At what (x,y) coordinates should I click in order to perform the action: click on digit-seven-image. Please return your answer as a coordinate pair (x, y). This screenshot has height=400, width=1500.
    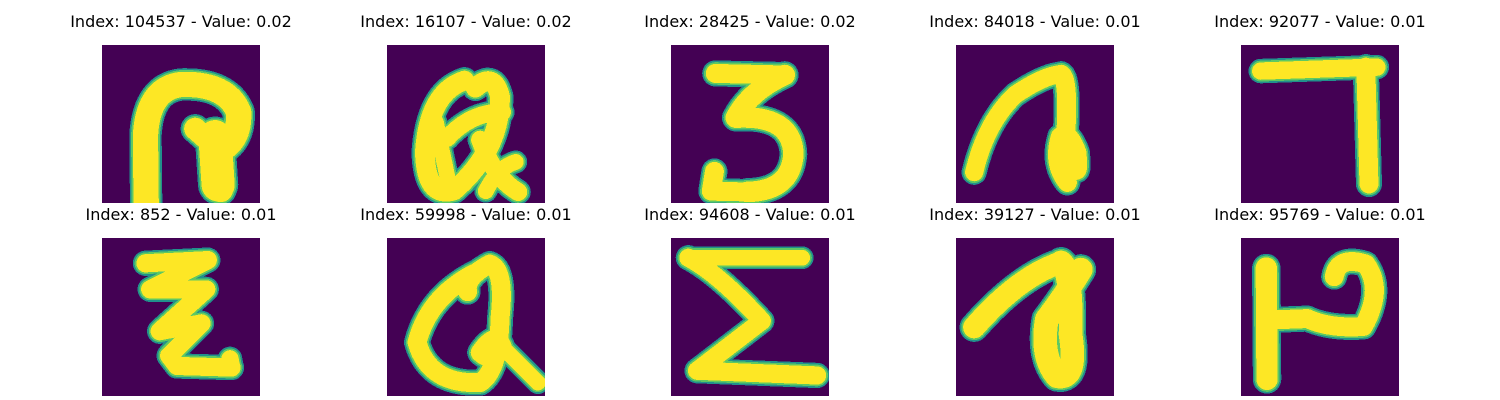
    Looking at the image, I should click on (1320, 124).